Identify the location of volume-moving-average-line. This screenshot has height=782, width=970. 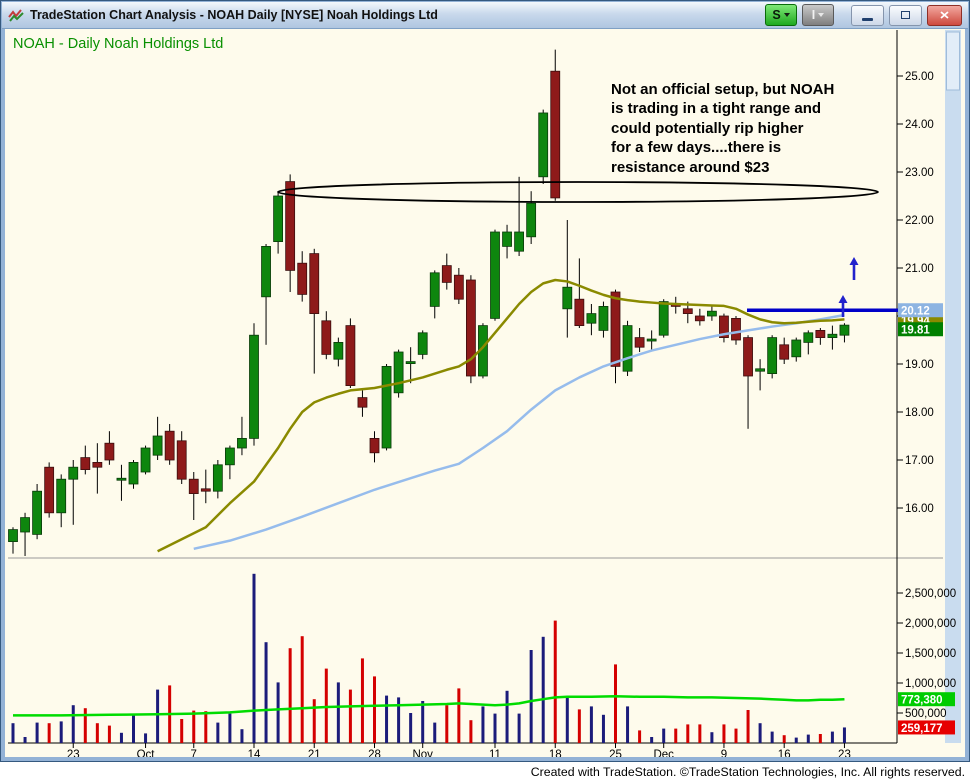
(429, 705).